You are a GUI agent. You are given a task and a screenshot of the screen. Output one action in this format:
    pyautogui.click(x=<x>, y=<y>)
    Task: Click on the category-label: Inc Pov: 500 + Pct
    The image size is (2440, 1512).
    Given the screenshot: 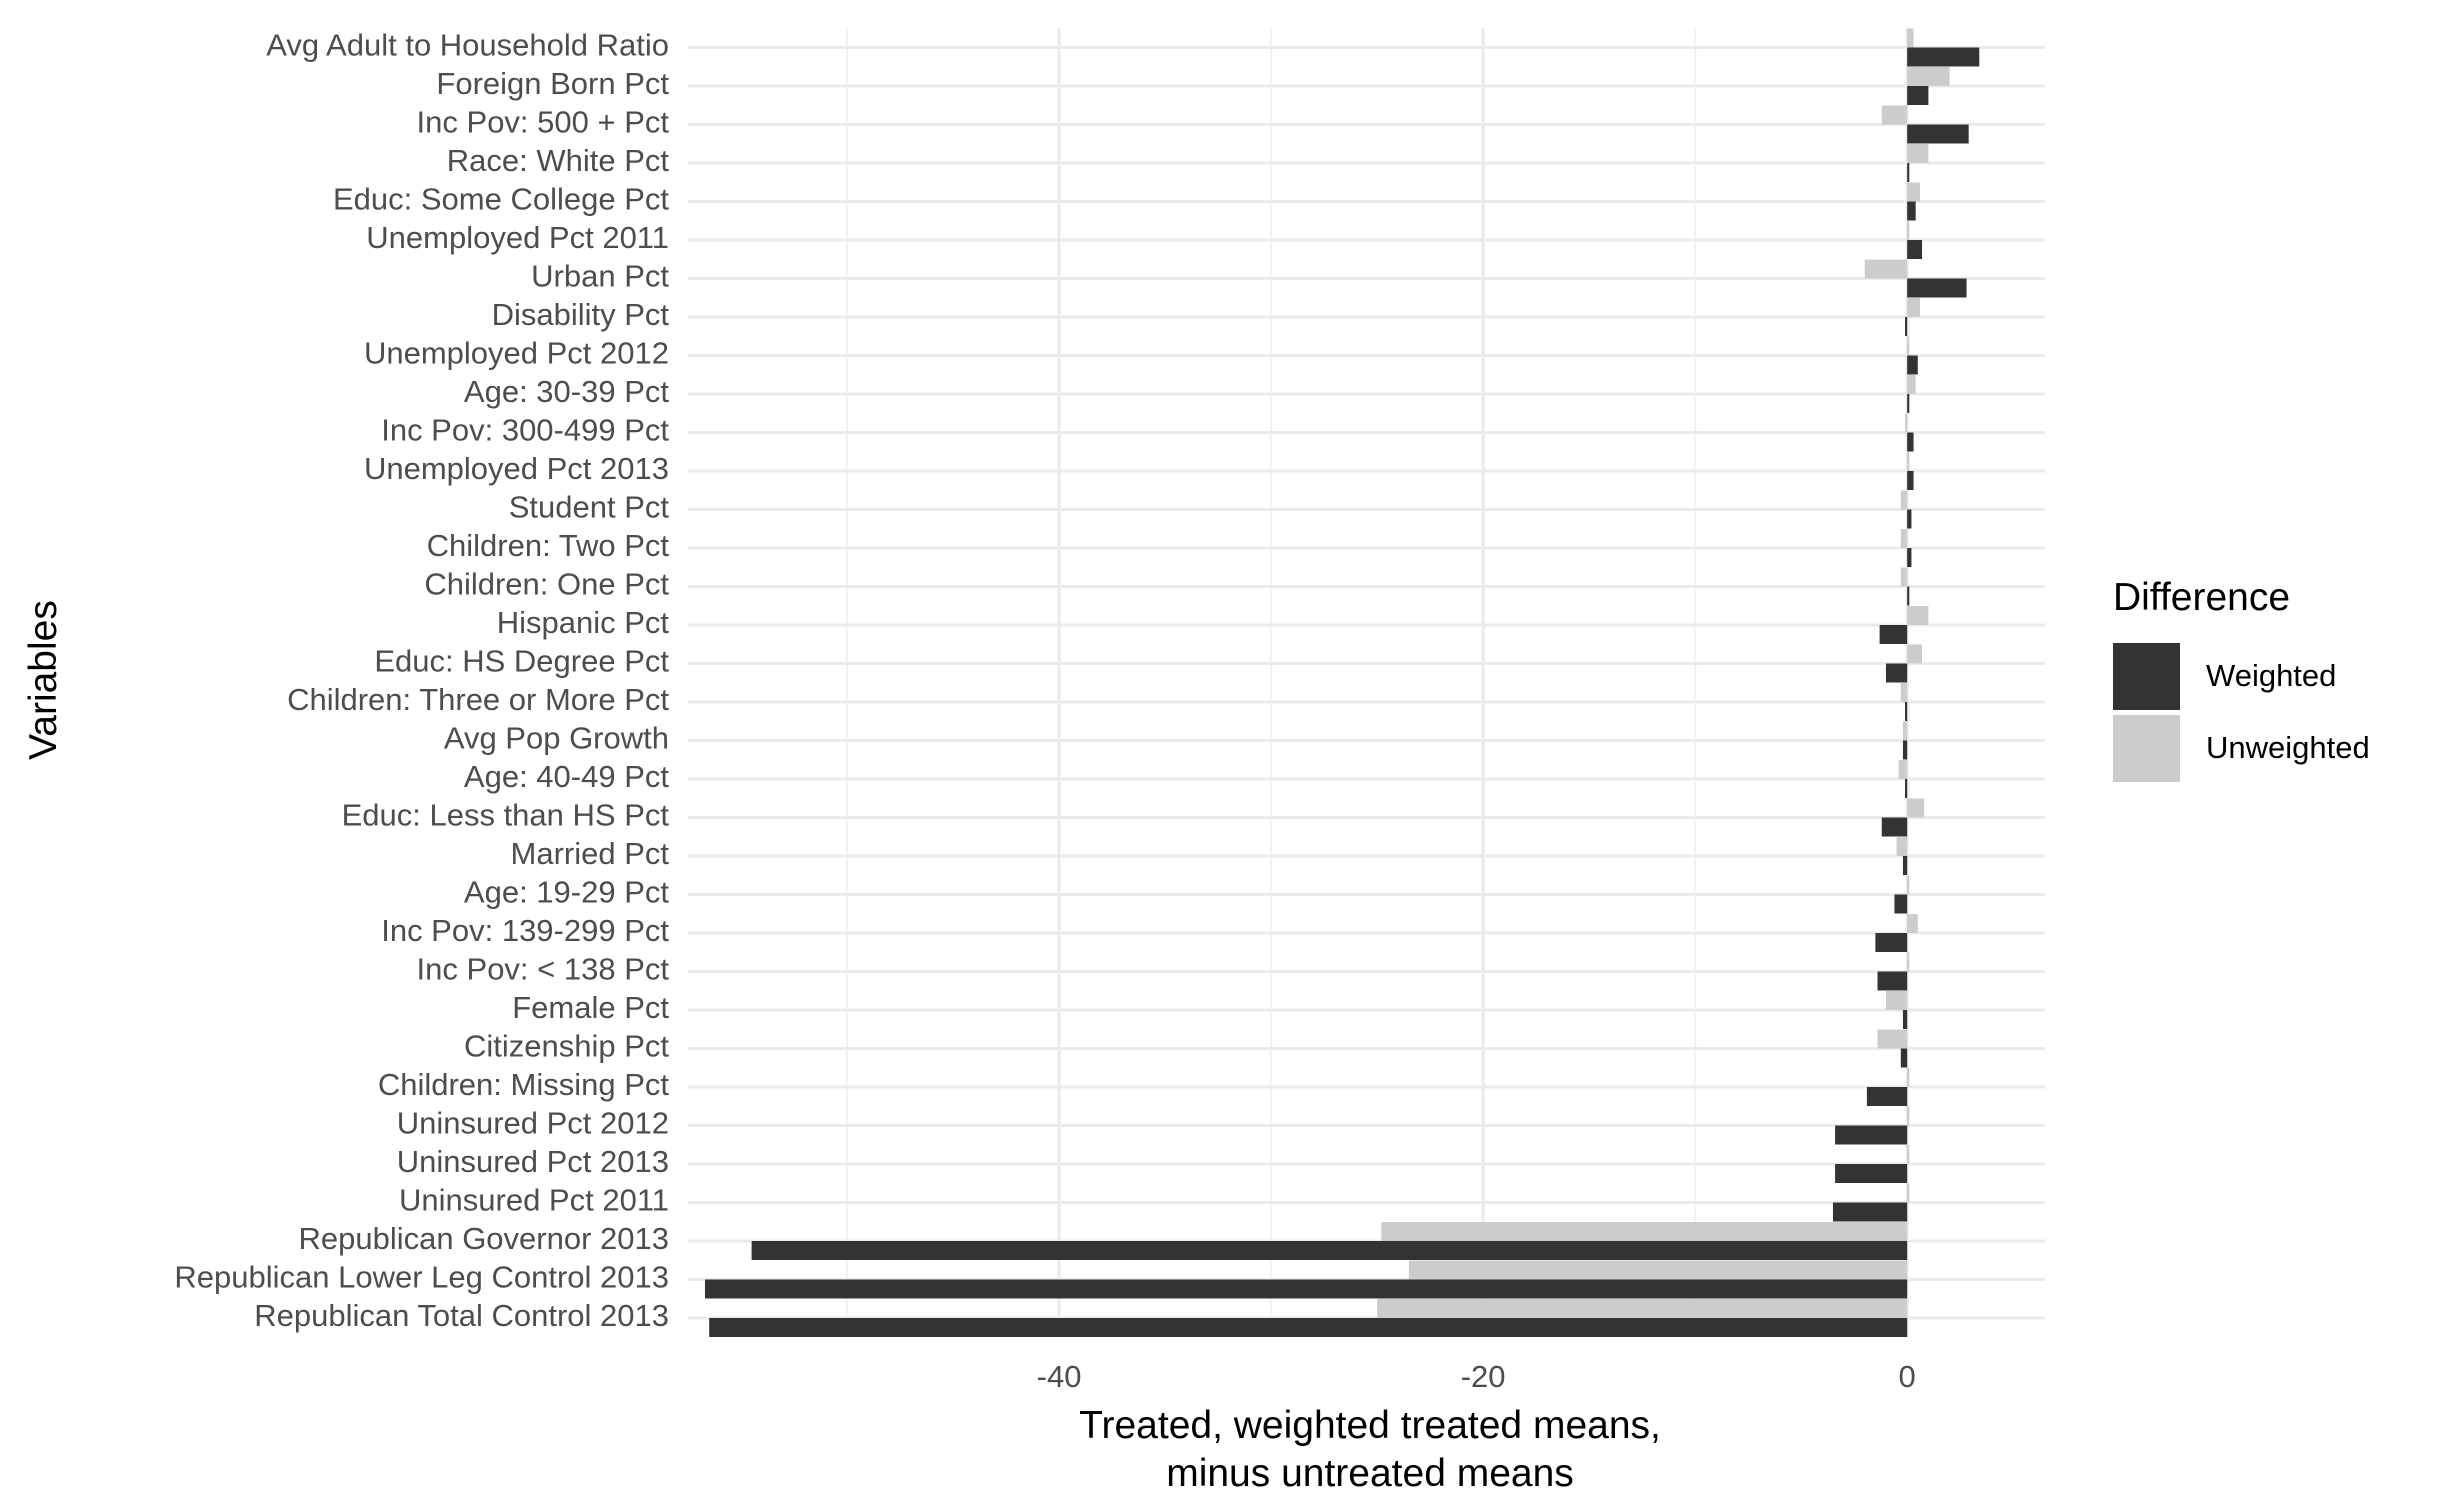 What is the action you would take?
    pyautogui.click(x=543, y=122)
    